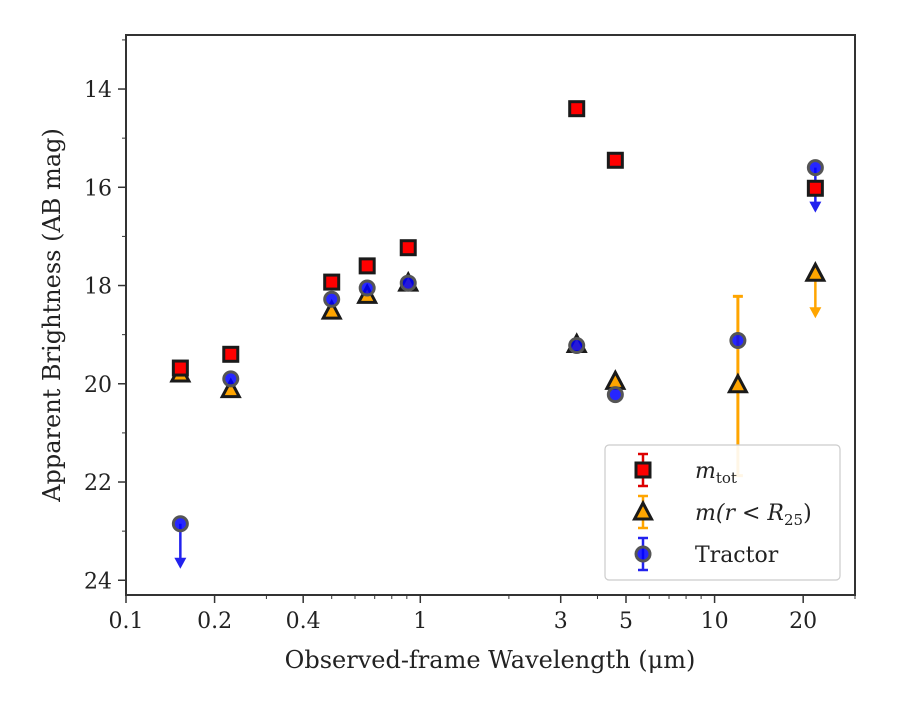 This screenshot has height=704, width=900. Describe the element at coordinates (490, 660) in the screenshot. I see `x-axis-label: Observed-frame Wavelength (μm)` at that location.